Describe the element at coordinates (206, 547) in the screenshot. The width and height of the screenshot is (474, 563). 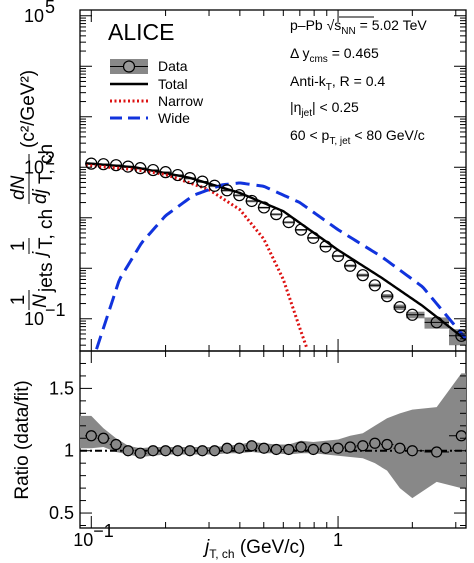
I see `xlabel-j: j` at that location.